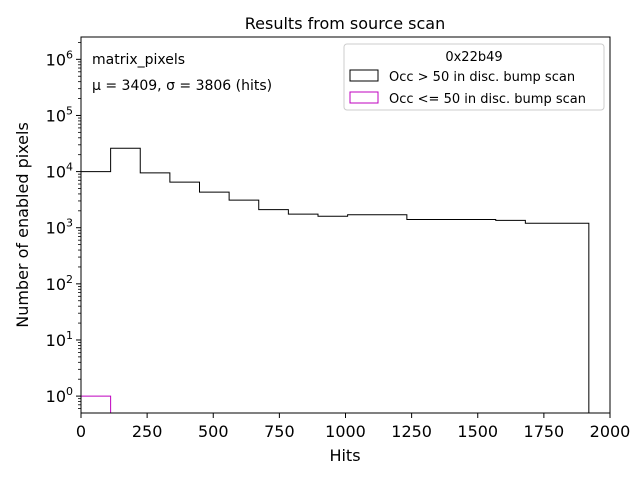 This screenshot has height=480, width=640. I want to click on y-axis: 10⁰ 10¹ 10² 10³ 10⁴ 10⁵ 10⁶, so click(63, 225).